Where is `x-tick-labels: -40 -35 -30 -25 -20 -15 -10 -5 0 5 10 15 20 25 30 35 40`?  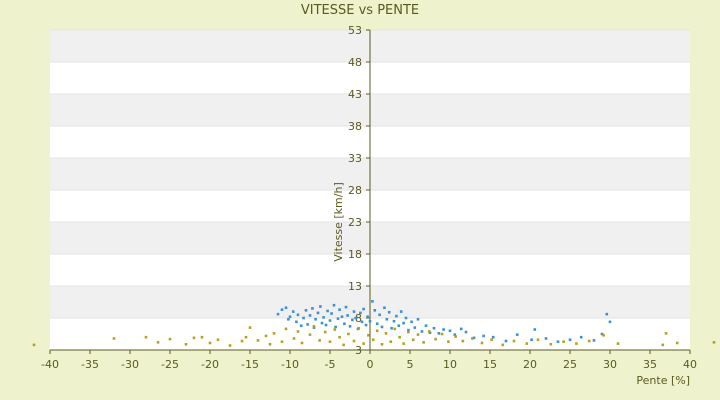
x-tick-labels: -40 -35 -30 -25 -20 -15 -10 -5 0 5 10 15 20 25 30 35 40 is located at coordinates (369, 364).